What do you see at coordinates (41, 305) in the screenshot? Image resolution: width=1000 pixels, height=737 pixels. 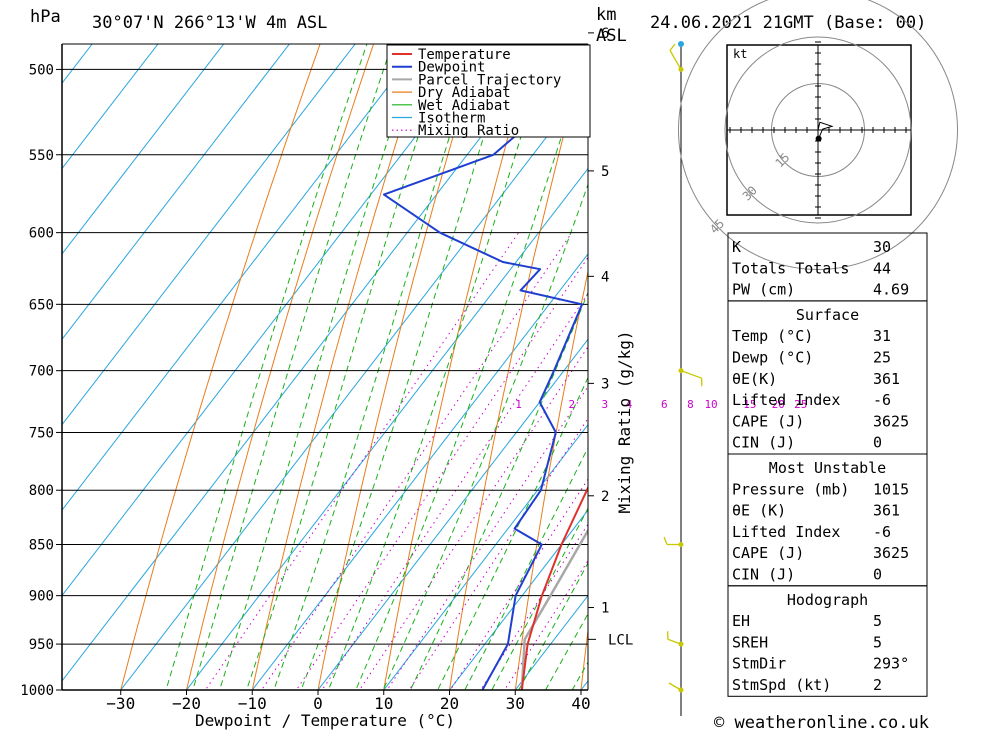 I see `pressure-tick-label: 650` at bounding box center [41, 305].